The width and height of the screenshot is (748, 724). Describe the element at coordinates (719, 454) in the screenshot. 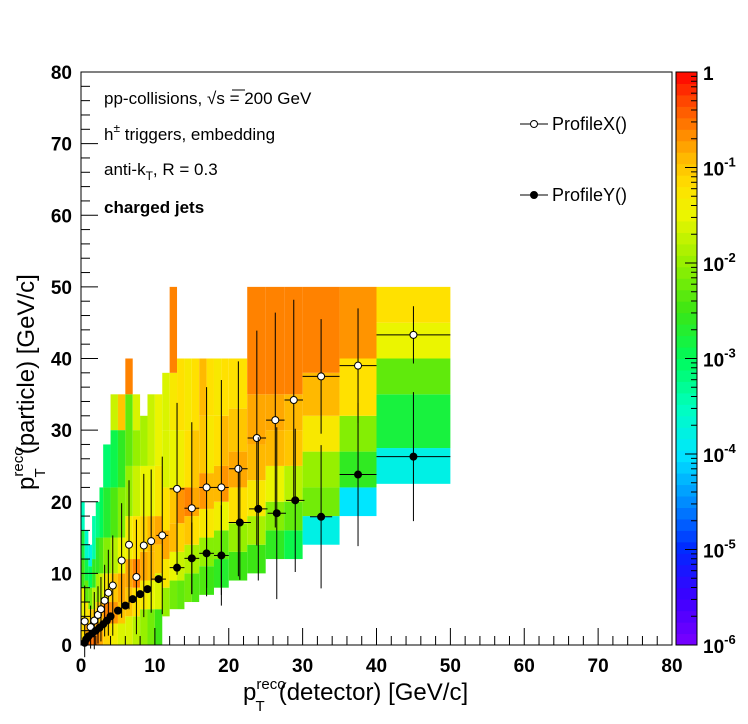

I see `colorbar-tick-label: 10⁻⁴` at that location.